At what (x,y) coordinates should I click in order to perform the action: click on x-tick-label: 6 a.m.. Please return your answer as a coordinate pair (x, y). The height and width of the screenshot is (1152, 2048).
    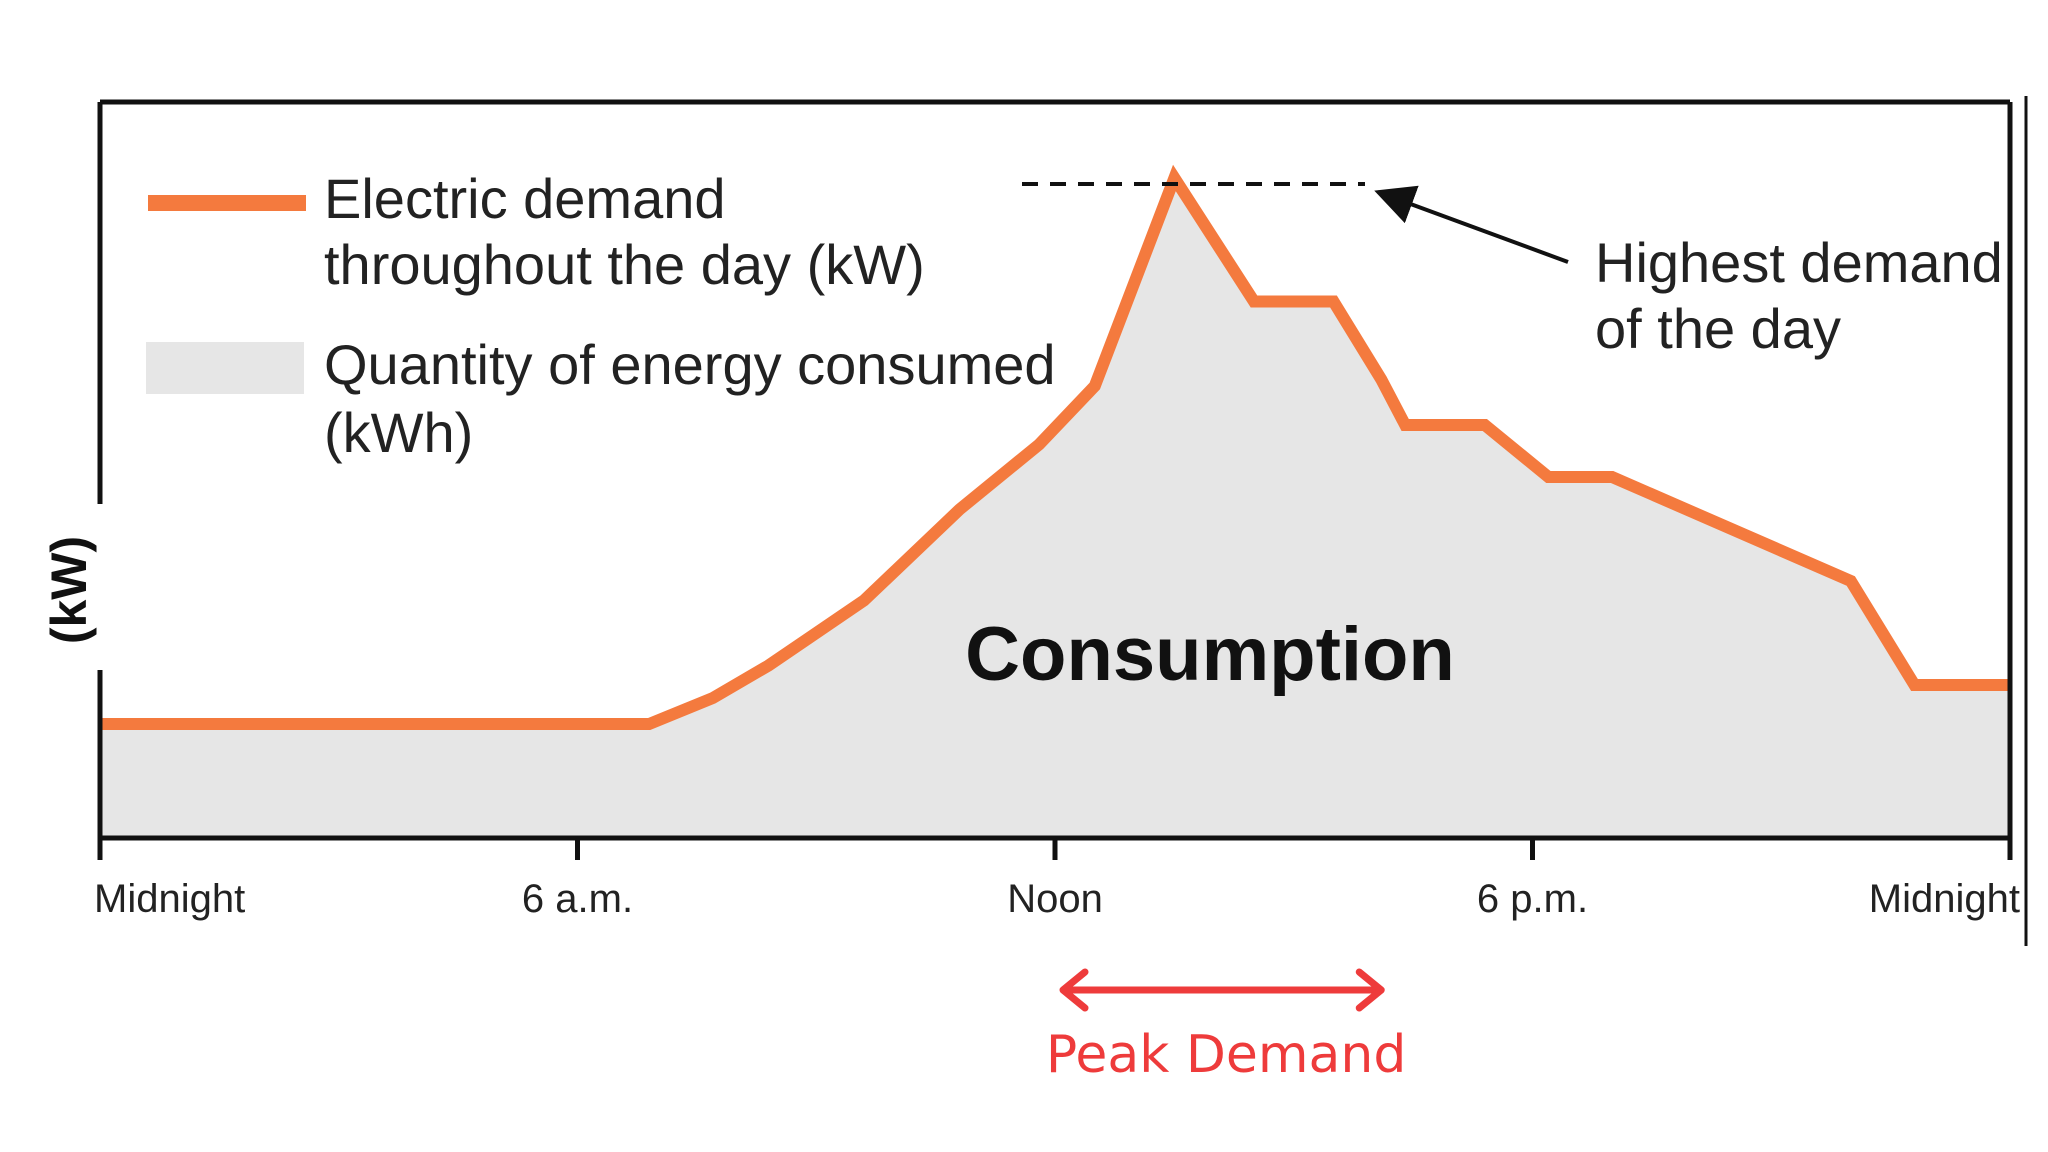
    Looking at the image, I should click on (577, 899).